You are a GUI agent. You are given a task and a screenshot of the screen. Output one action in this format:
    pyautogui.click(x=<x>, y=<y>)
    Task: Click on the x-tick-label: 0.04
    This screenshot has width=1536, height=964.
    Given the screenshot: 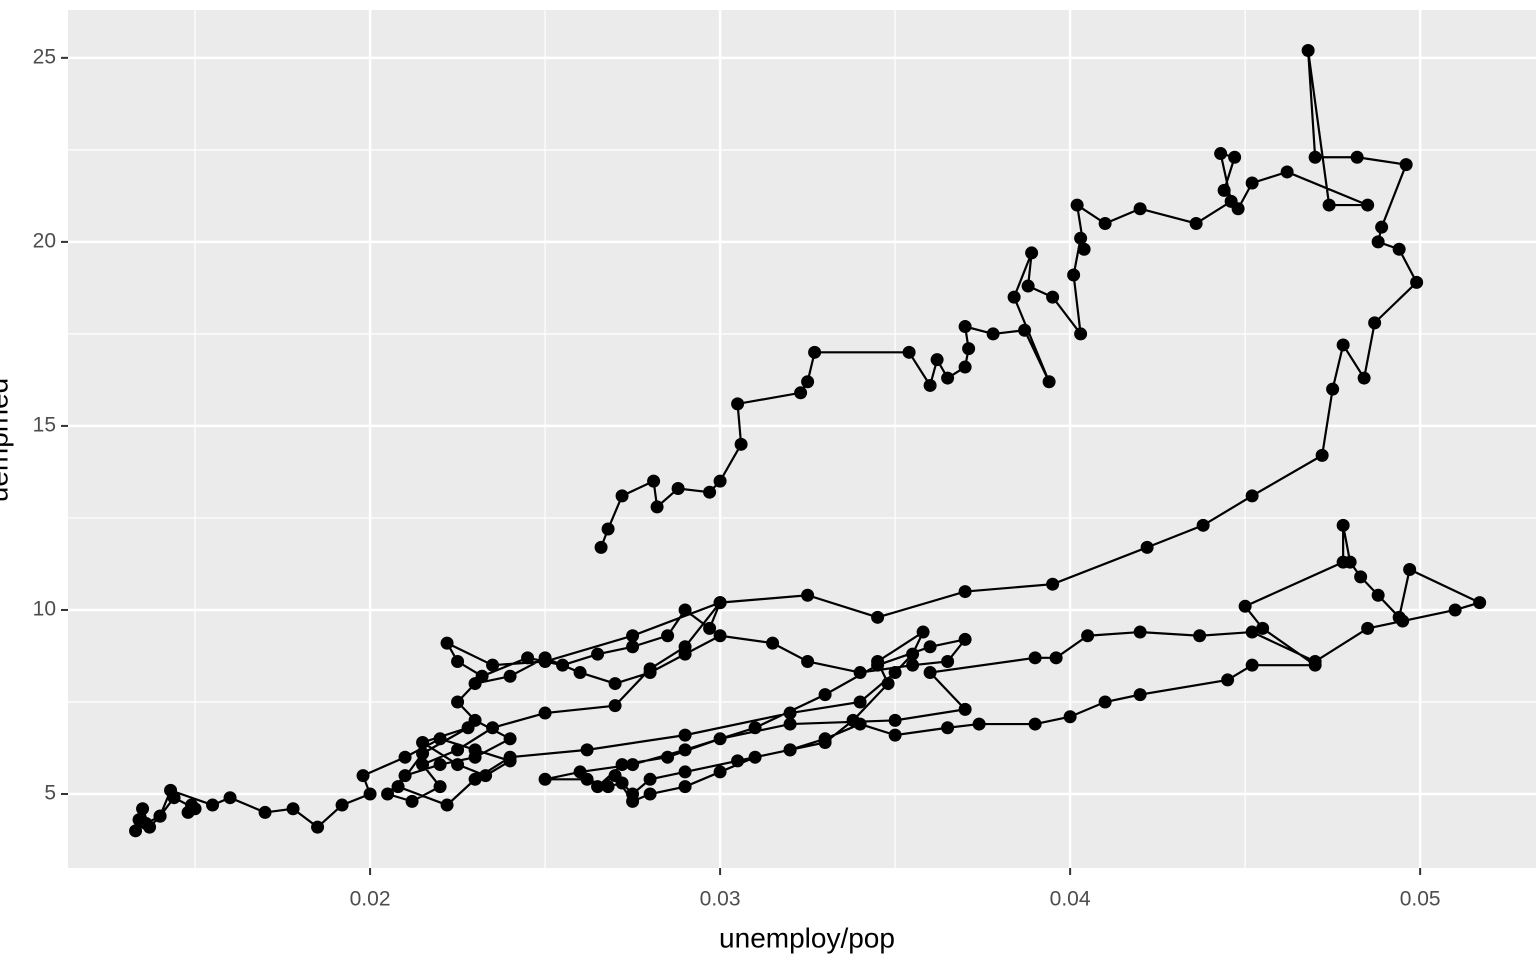 What is the action you would take?
    pyautogui.click(x=1070, y=899)
    